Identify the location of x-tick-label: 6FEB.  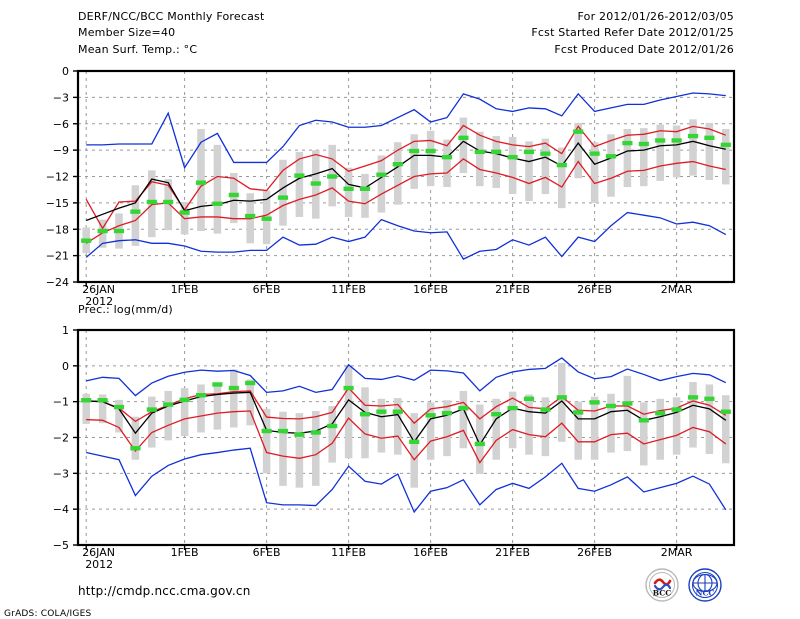
(267, 289).